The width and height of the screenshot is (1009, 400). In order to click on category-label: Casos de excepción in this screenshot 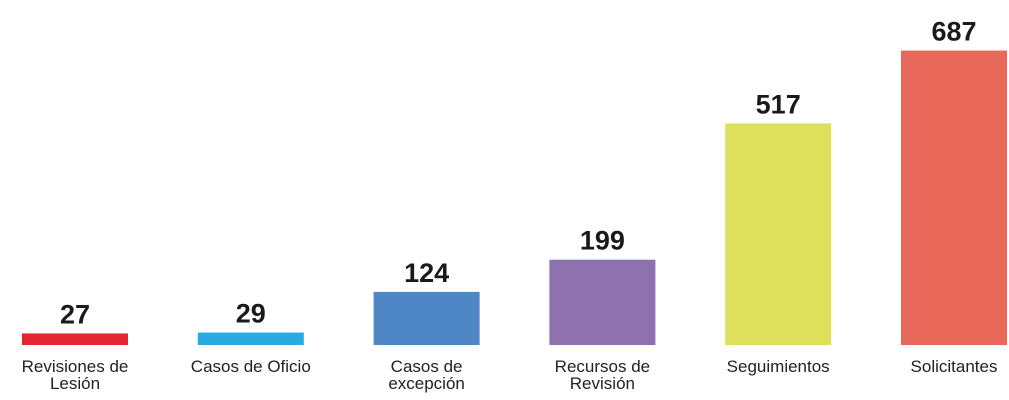, I will do `click(426, 375)`.